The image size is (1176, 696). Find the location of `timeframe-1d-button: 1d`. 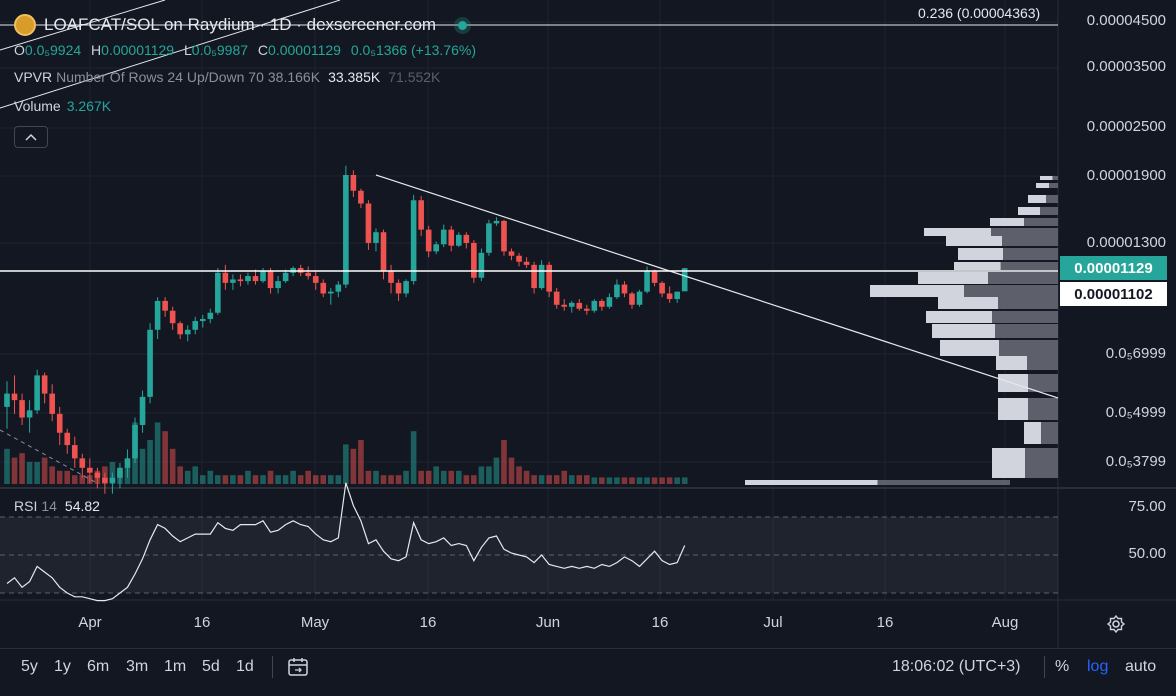

timeframe-1d-button: 1d is located at coordinates (245, 666).